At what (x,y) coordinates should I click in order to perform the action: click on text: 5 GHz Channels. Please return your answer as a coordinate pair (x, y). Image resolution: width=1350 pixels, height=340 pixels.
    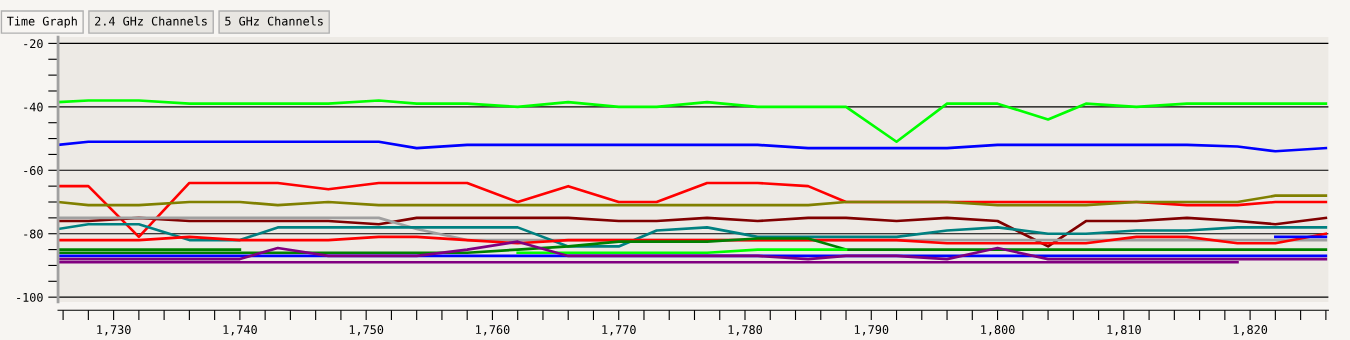
    Looking at the image, I should click on (274, 21).